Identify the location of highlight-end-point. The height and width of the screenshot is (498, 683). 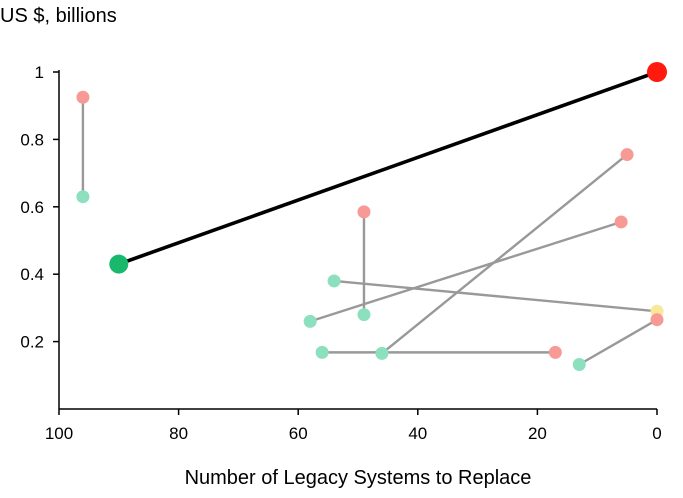
(657, 72).